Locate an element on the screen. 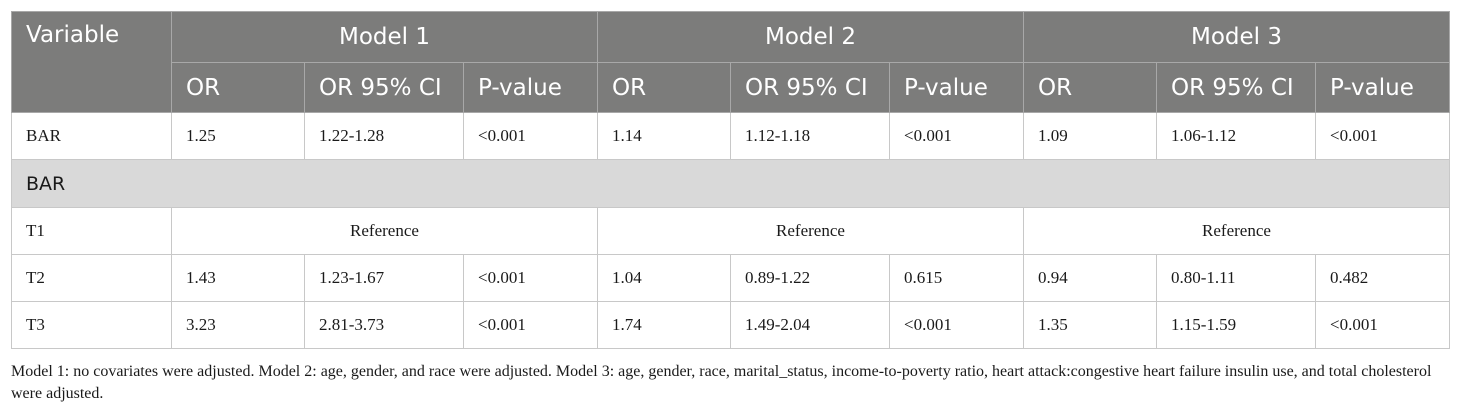 The height and width of the screenshot is (416, 1460). section-row-bar: BAR is located at coordinates (730, 183).